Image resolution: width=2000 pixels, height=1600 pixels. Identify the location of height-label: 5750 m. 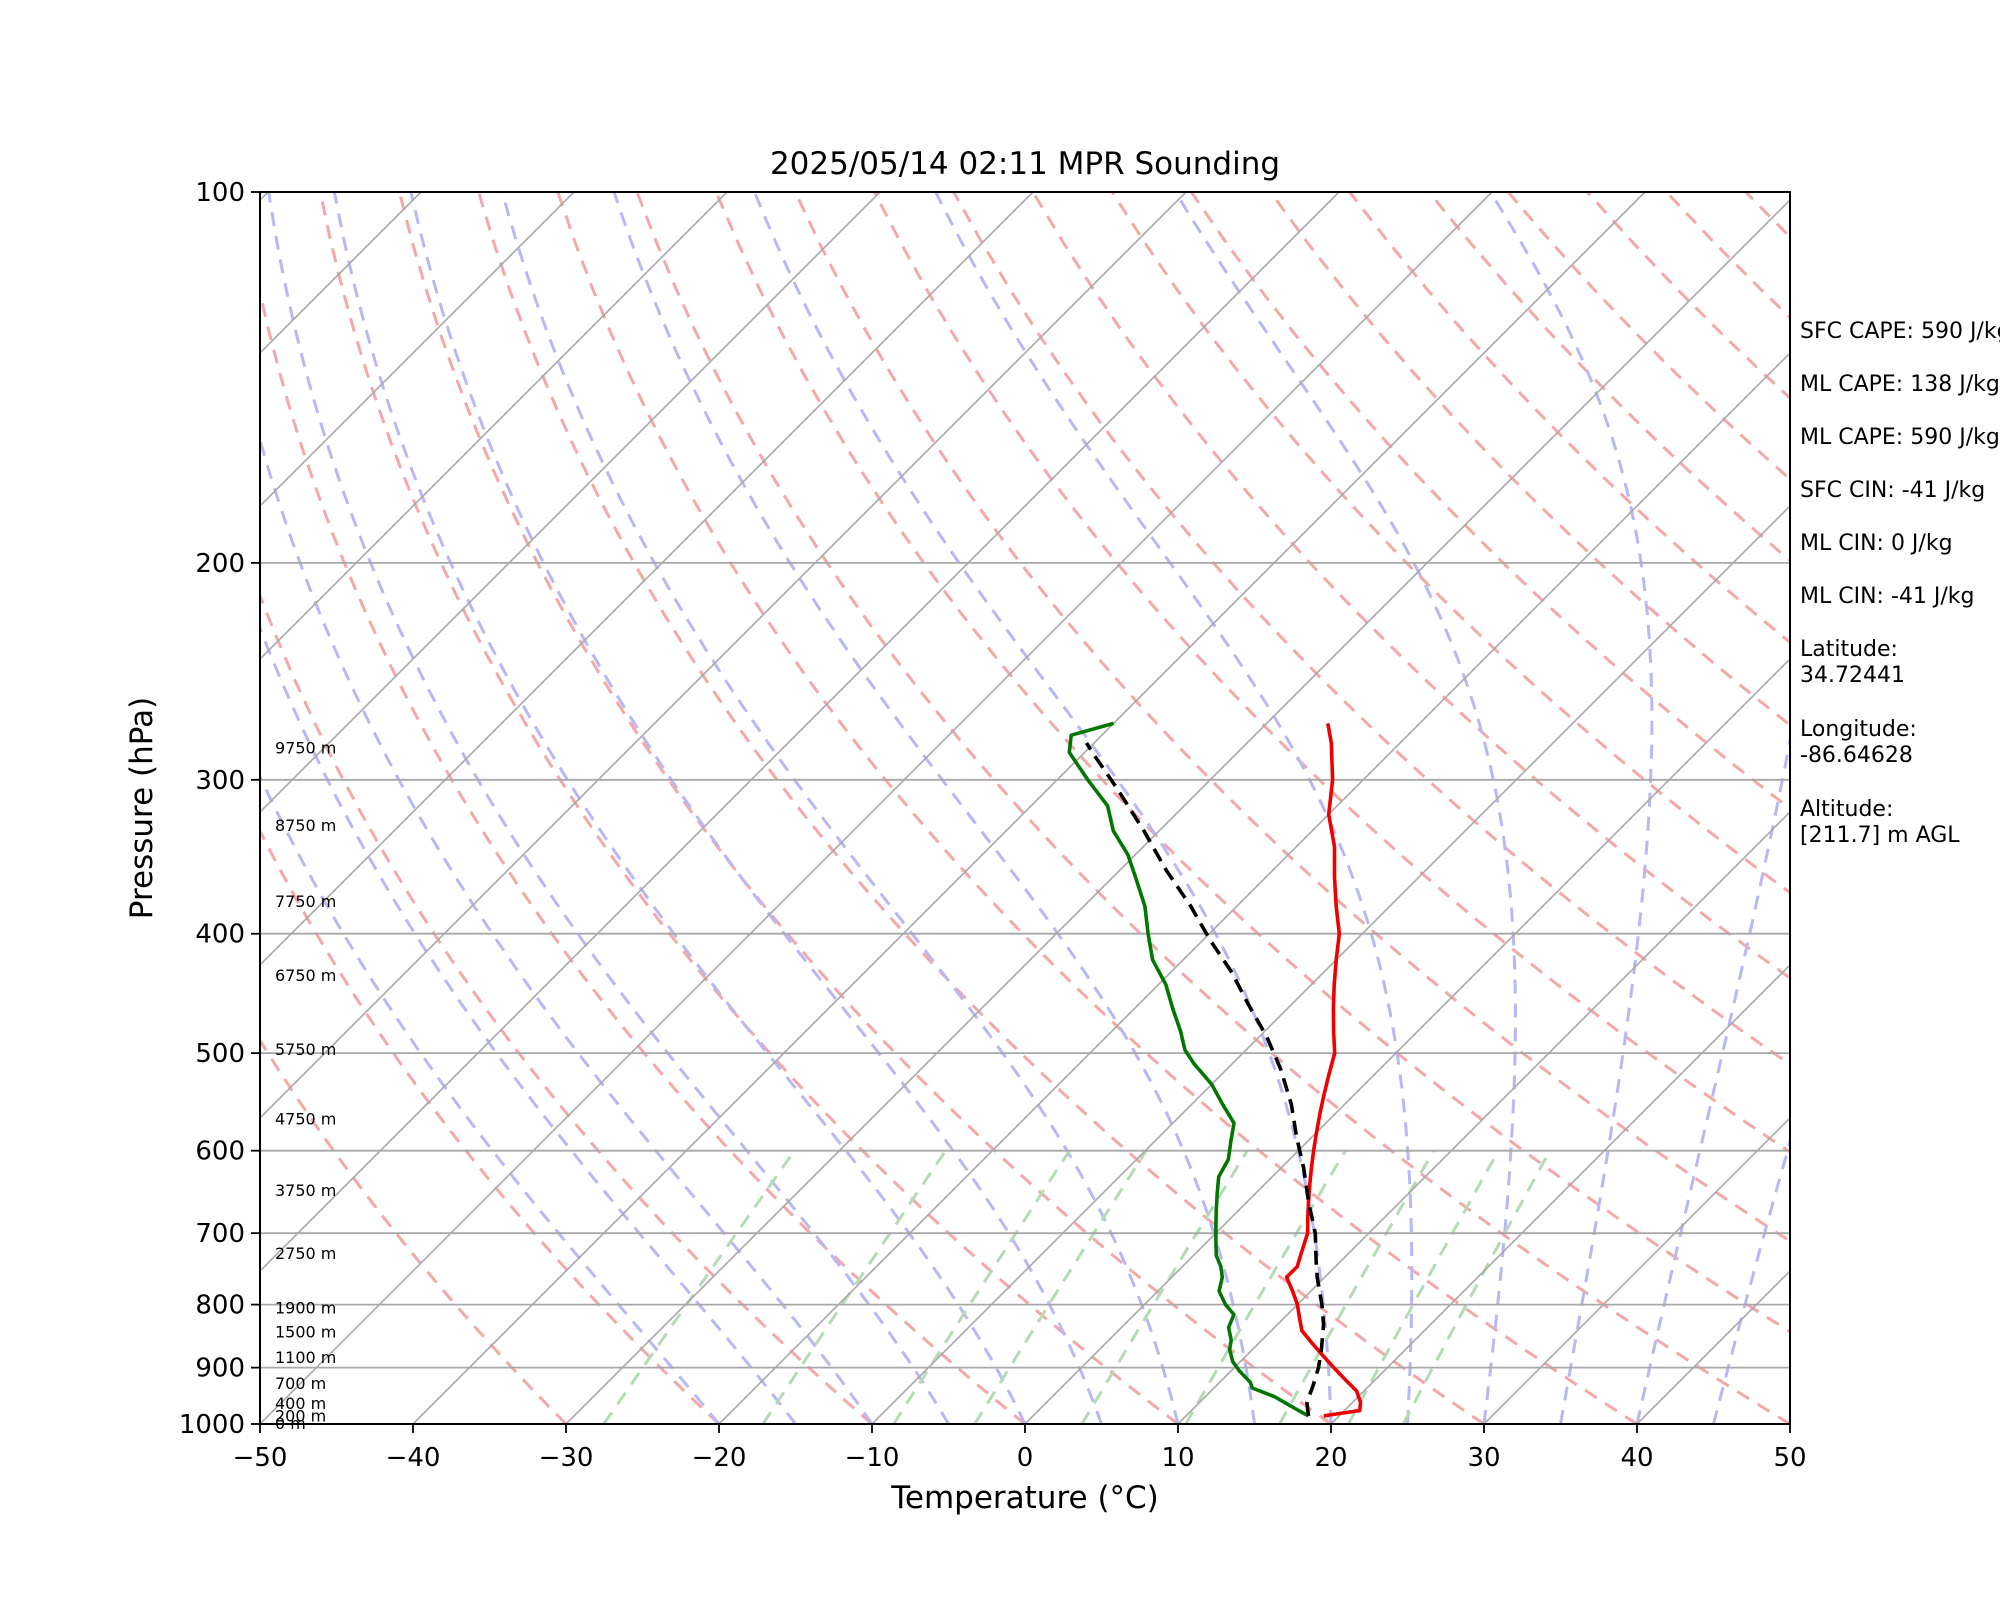
(305, 1049).